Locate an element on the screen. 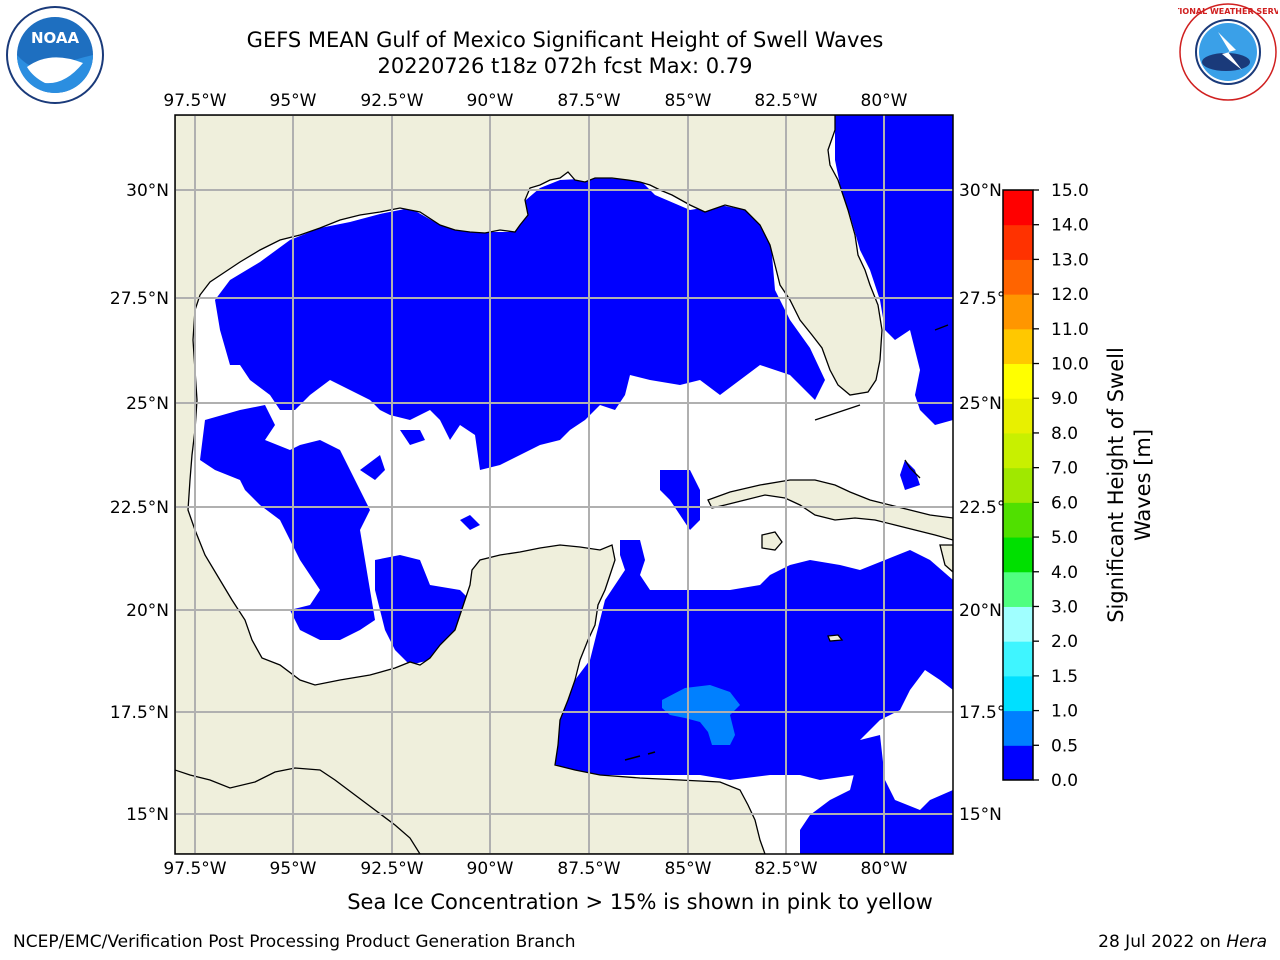 This screenshot has height=960, width=1280. lon-tick-bottom: 90°W is located at coordinates (490, 869).